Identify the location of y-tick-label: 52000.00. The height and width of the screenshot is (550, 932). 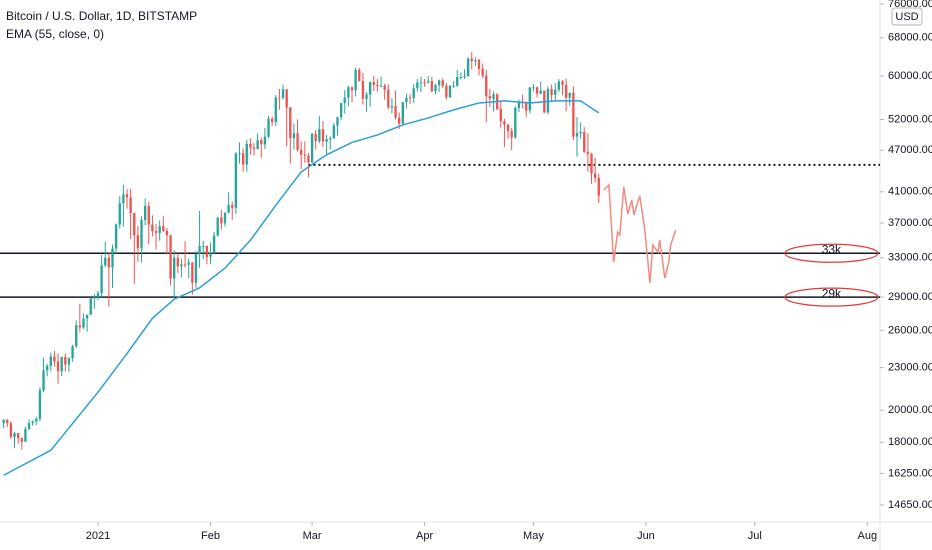
(910, 119).